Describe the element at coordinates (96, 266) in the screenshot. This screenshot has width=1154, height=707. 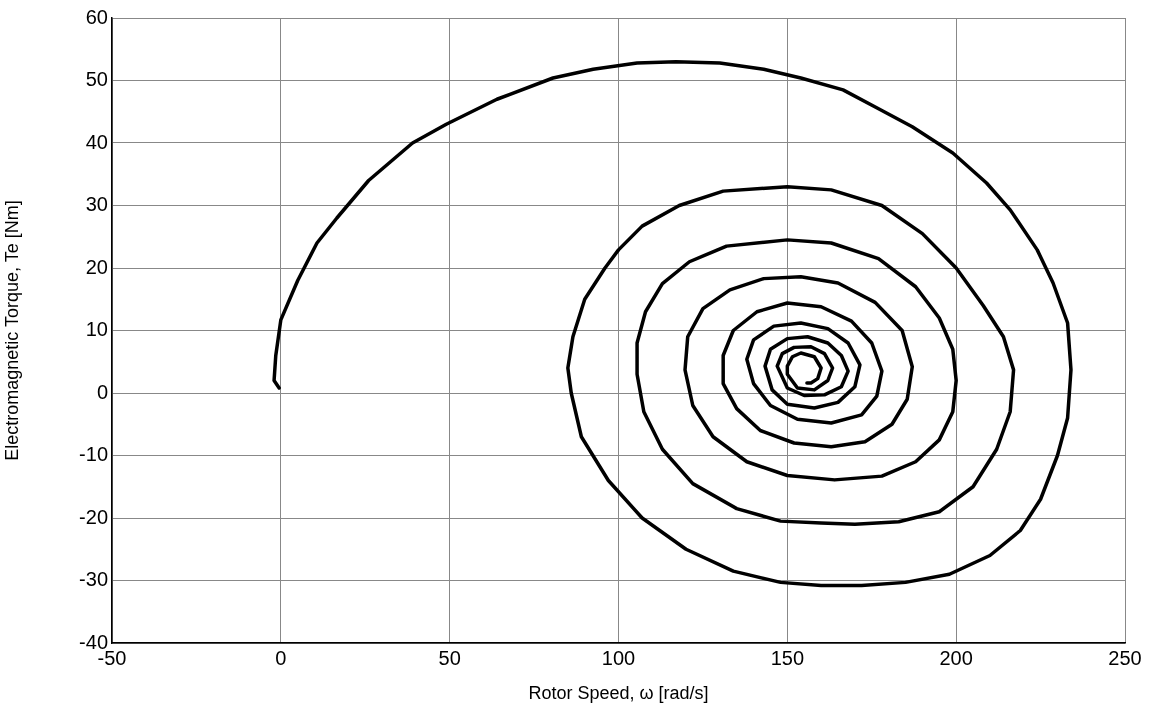
I see `y-tick-label: 20` at that location.